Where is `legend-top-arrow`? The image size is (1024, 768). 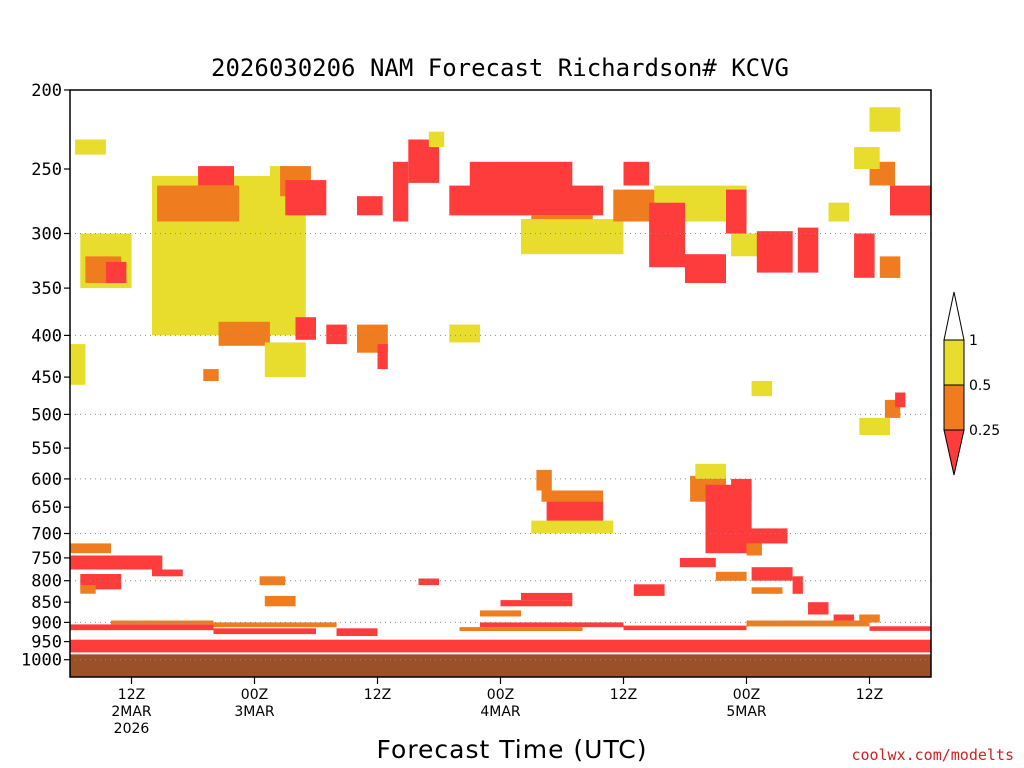 legend-top-arrow is located at coordinates (954, 316).